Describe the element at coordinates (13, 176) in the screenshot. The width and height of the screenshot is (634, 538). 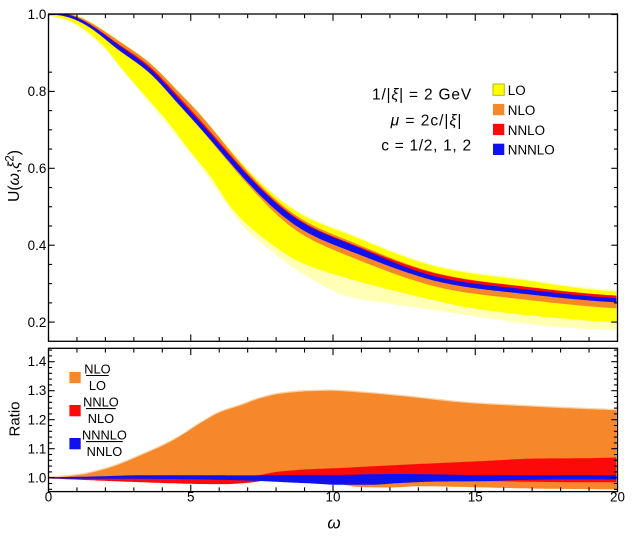
I see `svg-text: U(ω,ξ2)` at that location.